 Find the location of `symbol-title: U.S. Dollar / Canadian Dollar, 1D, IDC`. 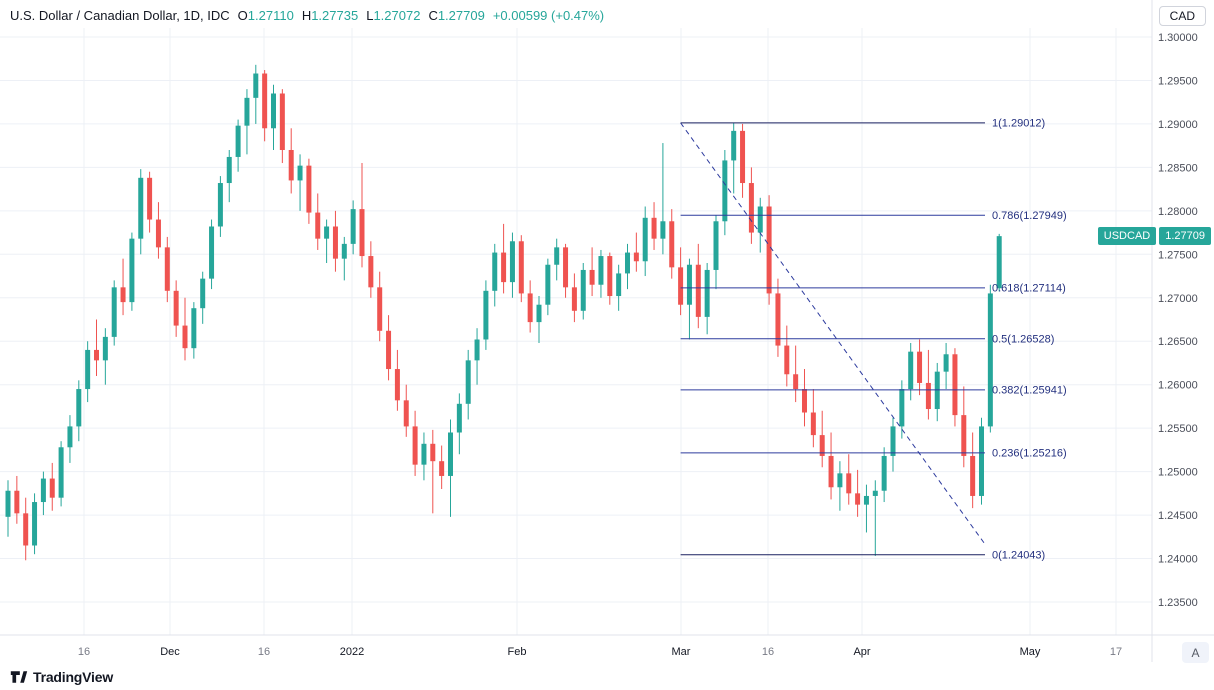

symbol-title: U.S. Dollar / Canadian Dollar, 1D, IDC is located at coordinates (120, 15).